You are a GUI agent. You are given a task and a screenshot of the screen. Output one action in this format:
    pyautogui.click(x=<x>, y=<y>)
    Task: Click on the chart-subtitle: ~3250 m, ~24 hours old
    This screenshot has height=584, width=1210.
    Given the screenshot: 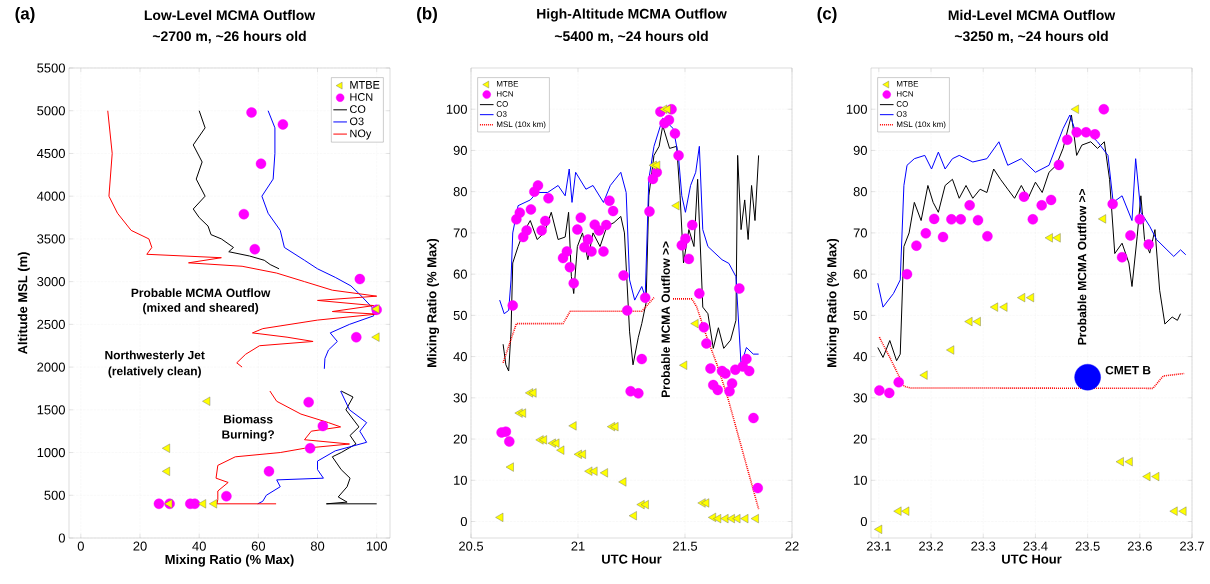 What is the action you would take?
    pyautogui.click(x=1031, y=37)
    